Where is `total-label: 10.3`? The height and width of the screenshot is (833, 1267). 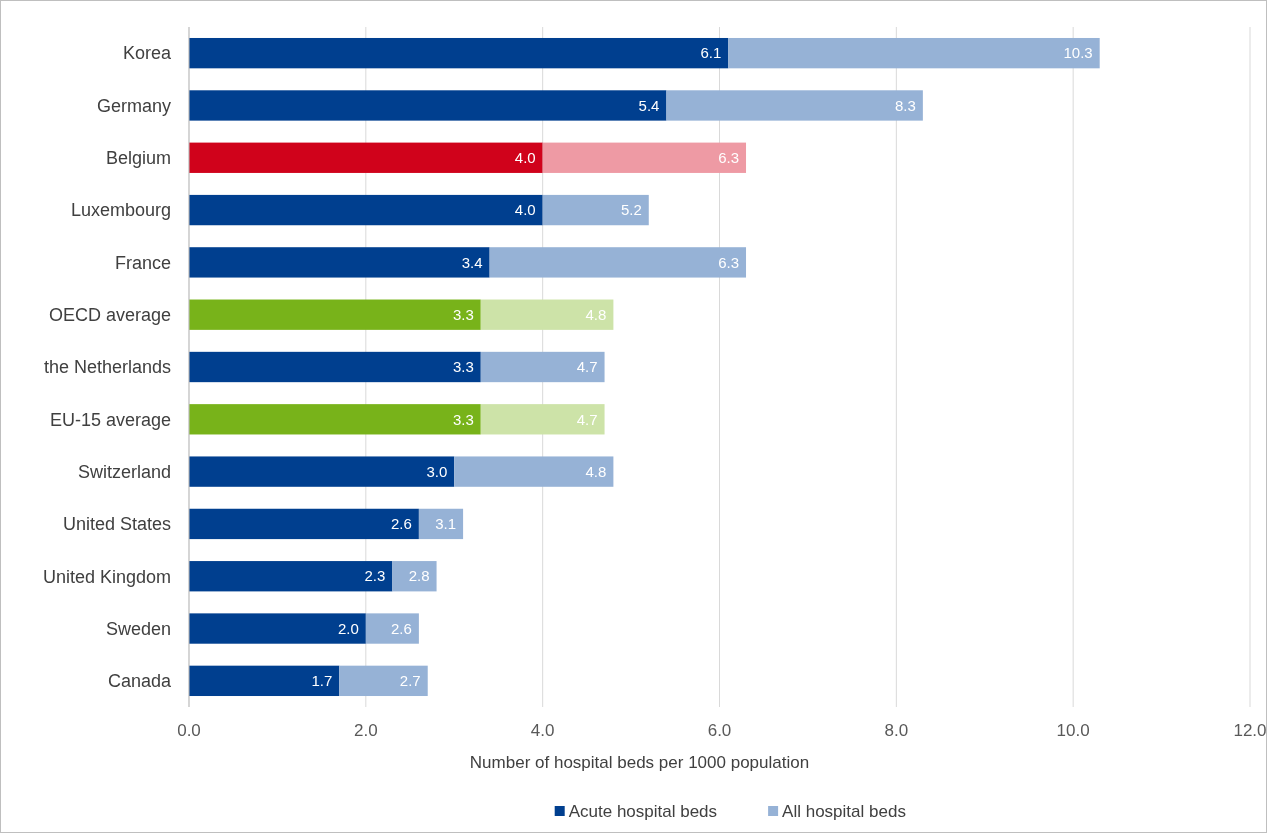
total-label: 10.3 is located at coordinates (1078, 53).